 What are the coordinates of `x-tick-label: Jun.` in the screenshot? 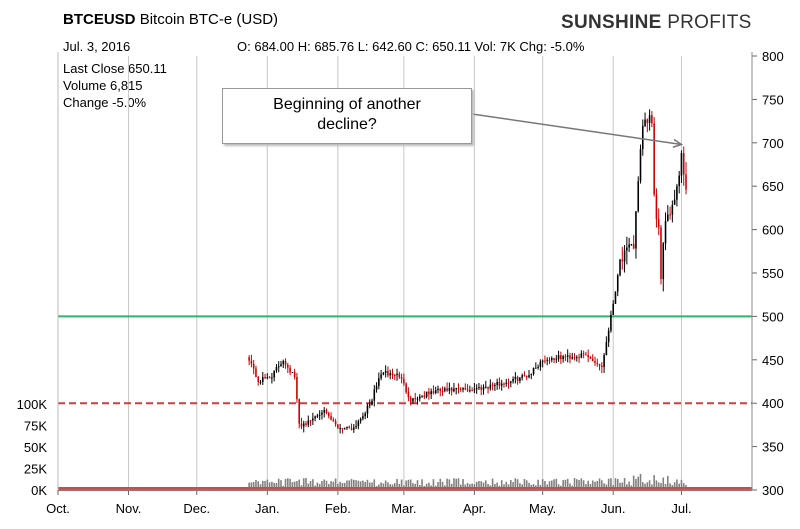 It's located at (613, 508).